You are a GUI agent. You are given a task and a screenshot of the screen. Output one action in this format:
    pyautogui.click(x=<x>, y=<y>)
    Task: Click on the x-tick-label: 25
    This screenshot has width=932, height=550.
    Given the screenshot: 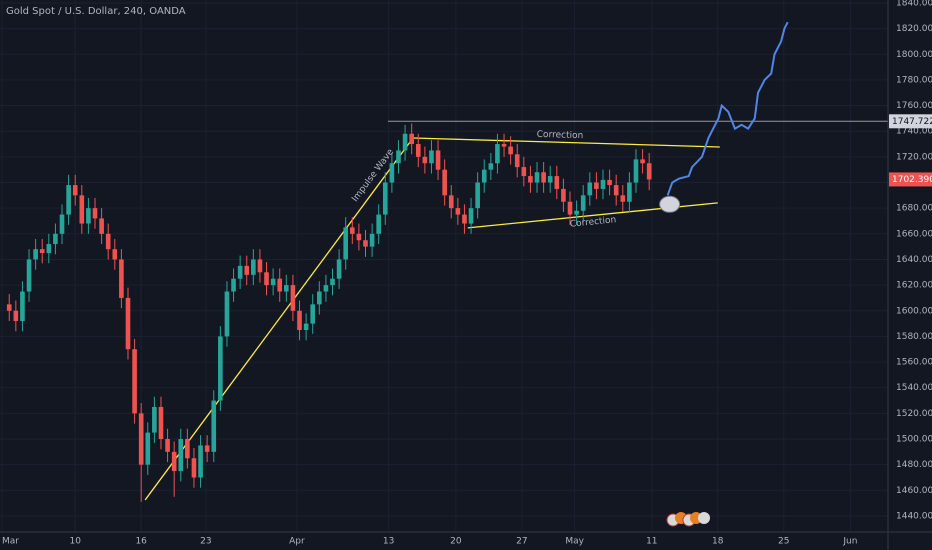 What is the action you would take?
    pyautogui.click(x=783, y=542)
    